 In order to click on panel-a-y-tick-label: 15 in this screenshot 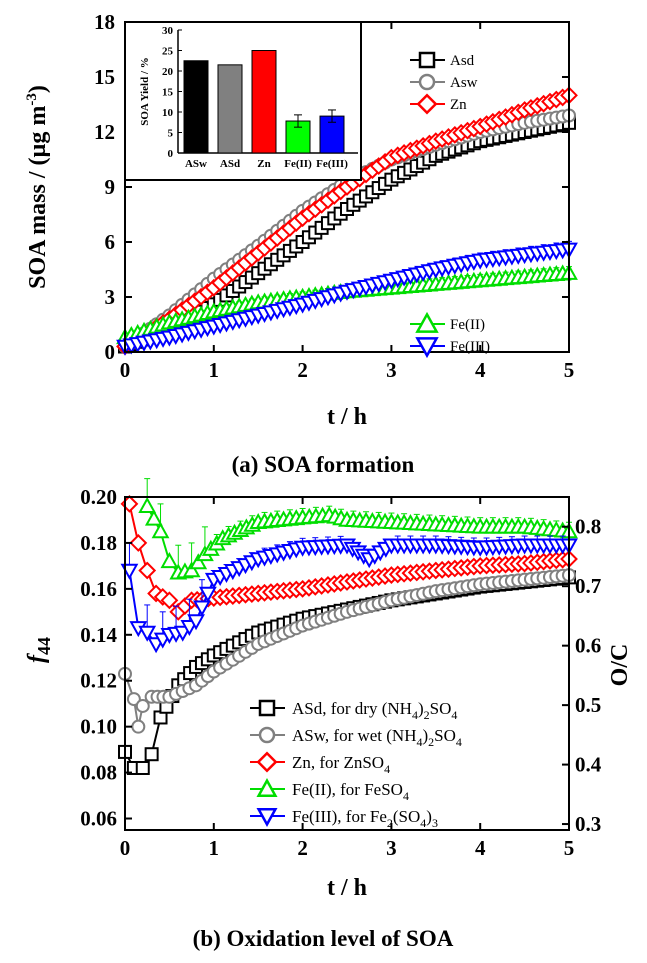, I will do `click(104, 77)`.